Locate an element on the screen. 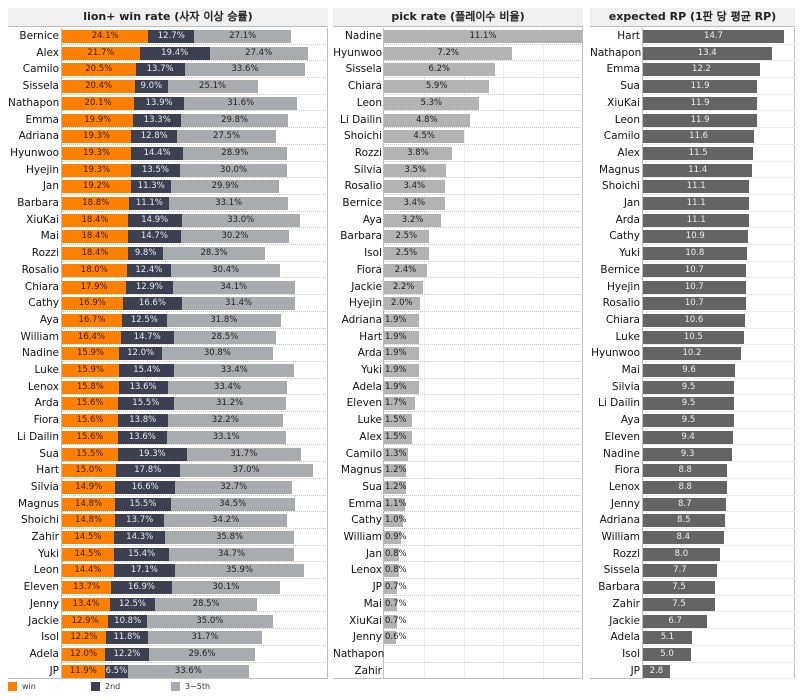 Image resolution: width=800 pixels, height=700 pixels. table-row: Bernice 10.7 is located at coordinates (692, 270).